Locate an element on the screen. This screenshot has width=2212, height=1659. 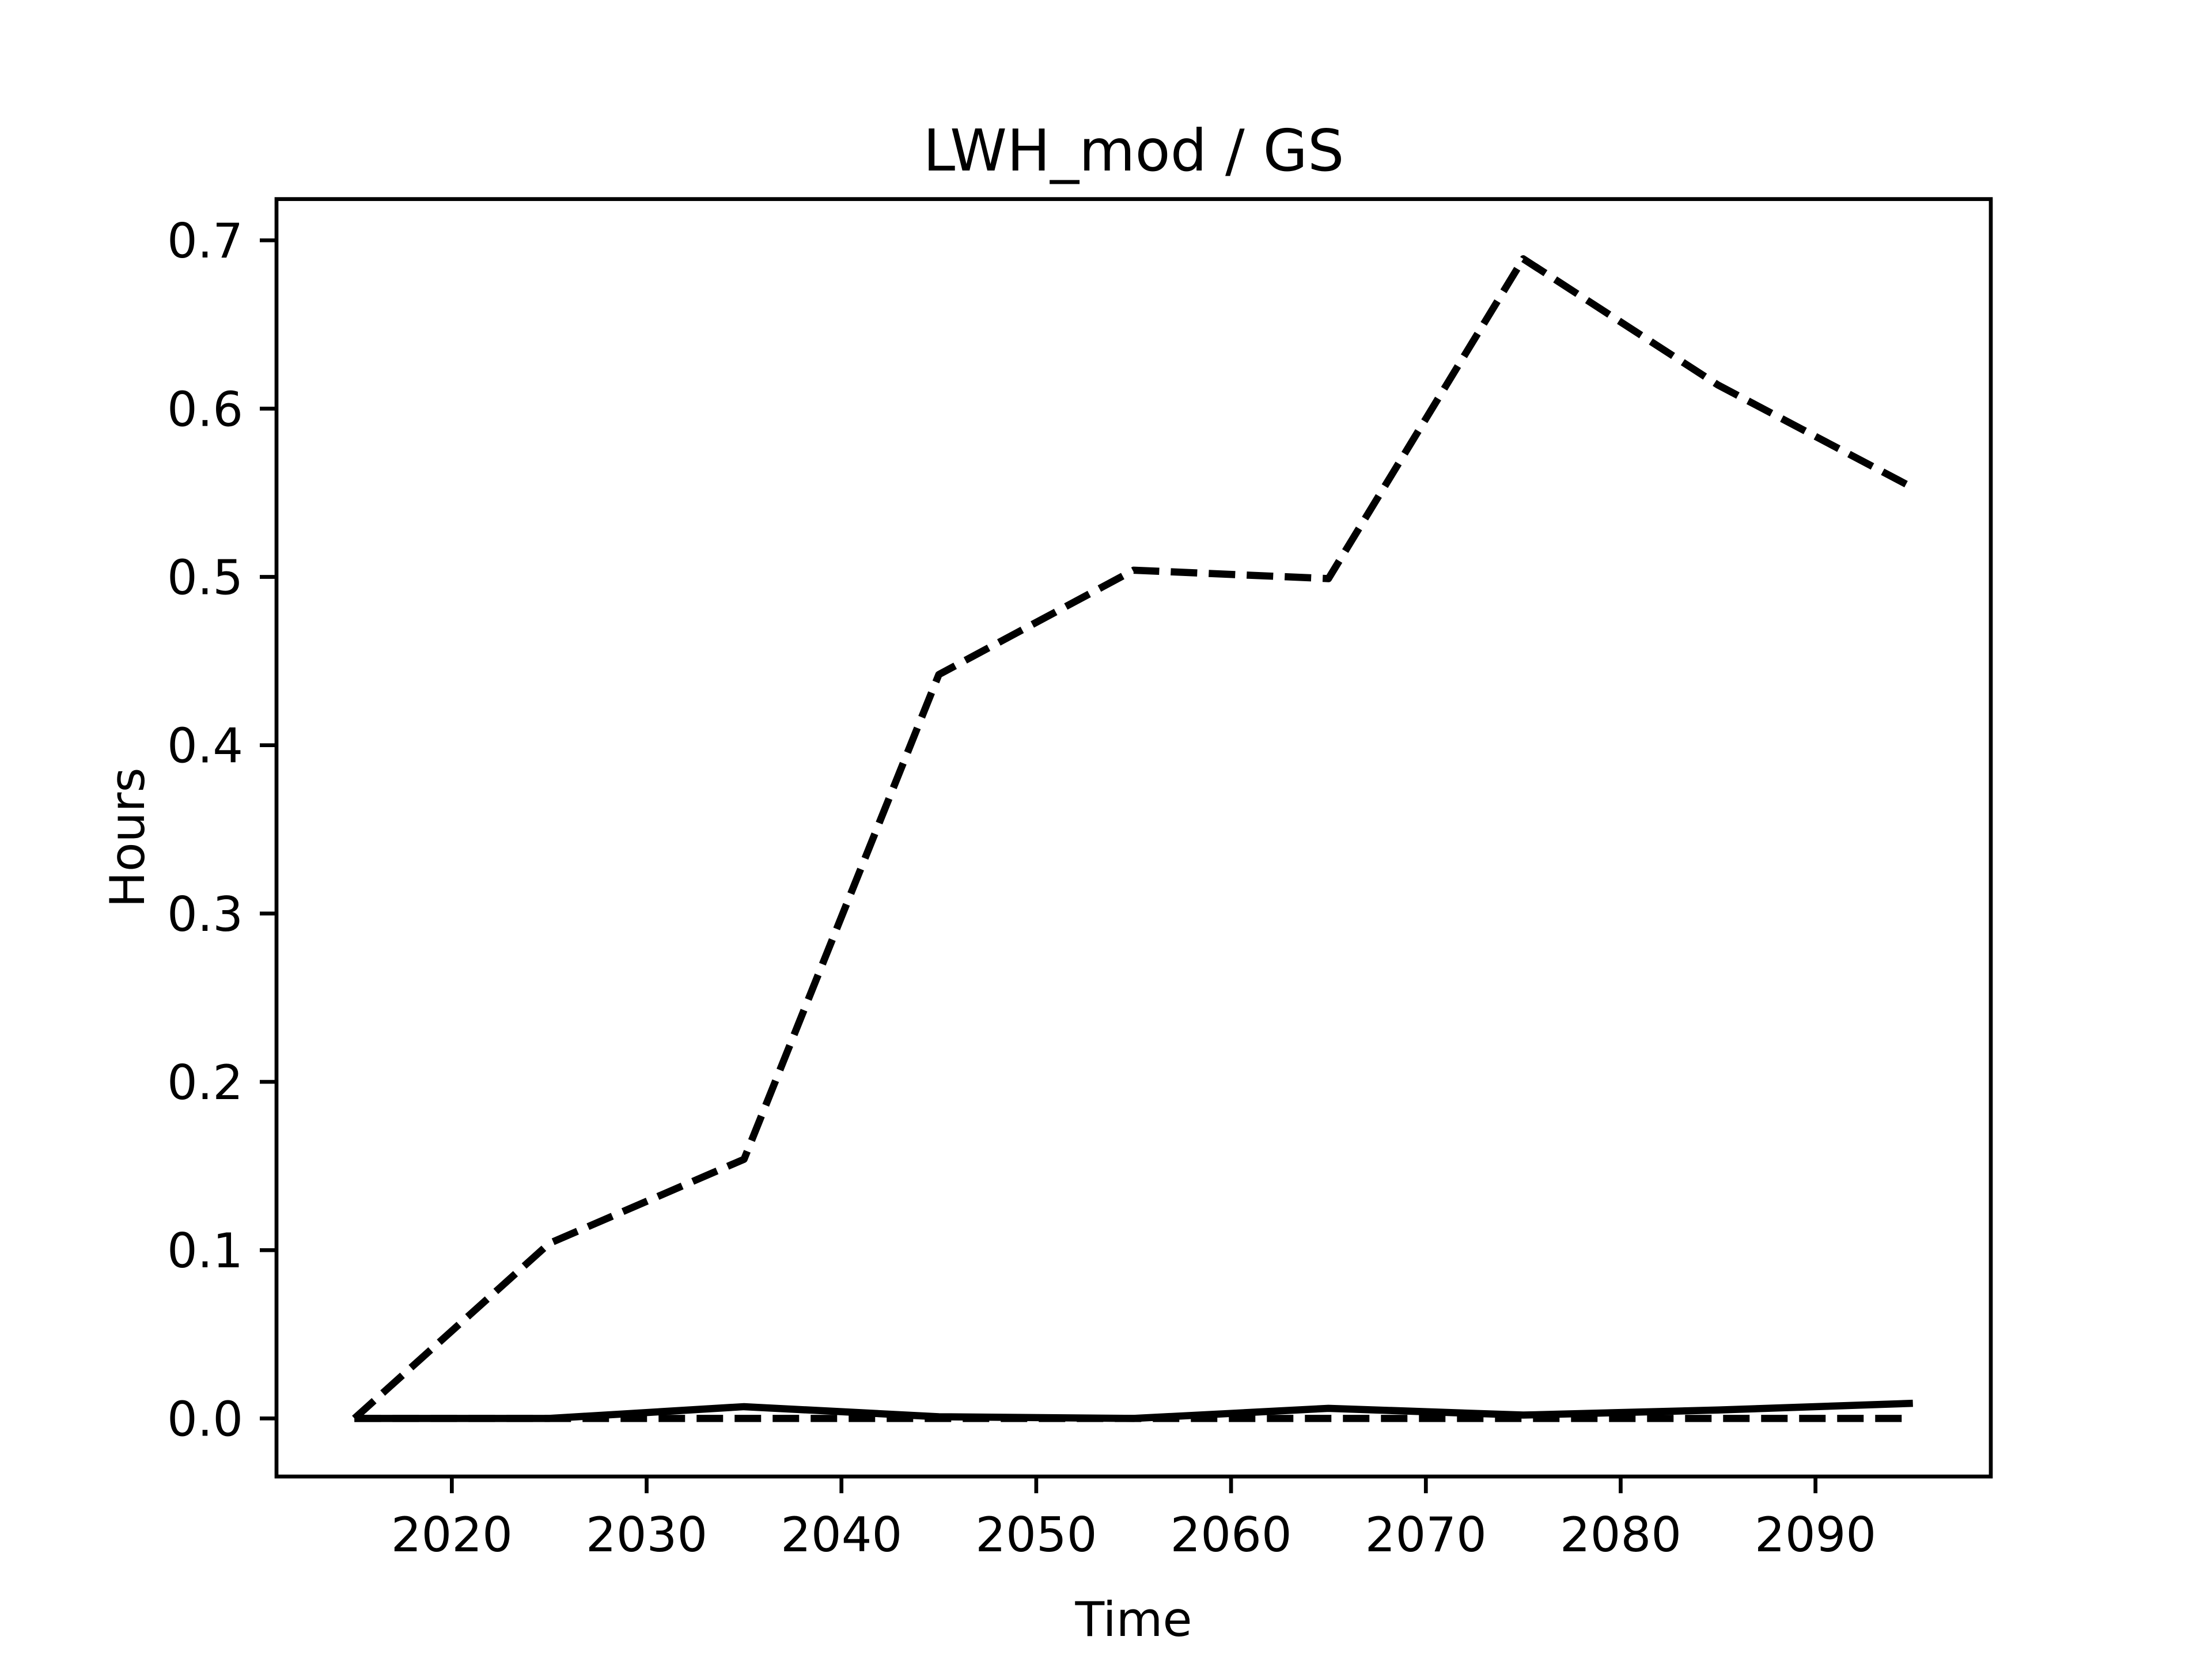
y-tick-label: 0.2 is located at coordinates (205, 1083).